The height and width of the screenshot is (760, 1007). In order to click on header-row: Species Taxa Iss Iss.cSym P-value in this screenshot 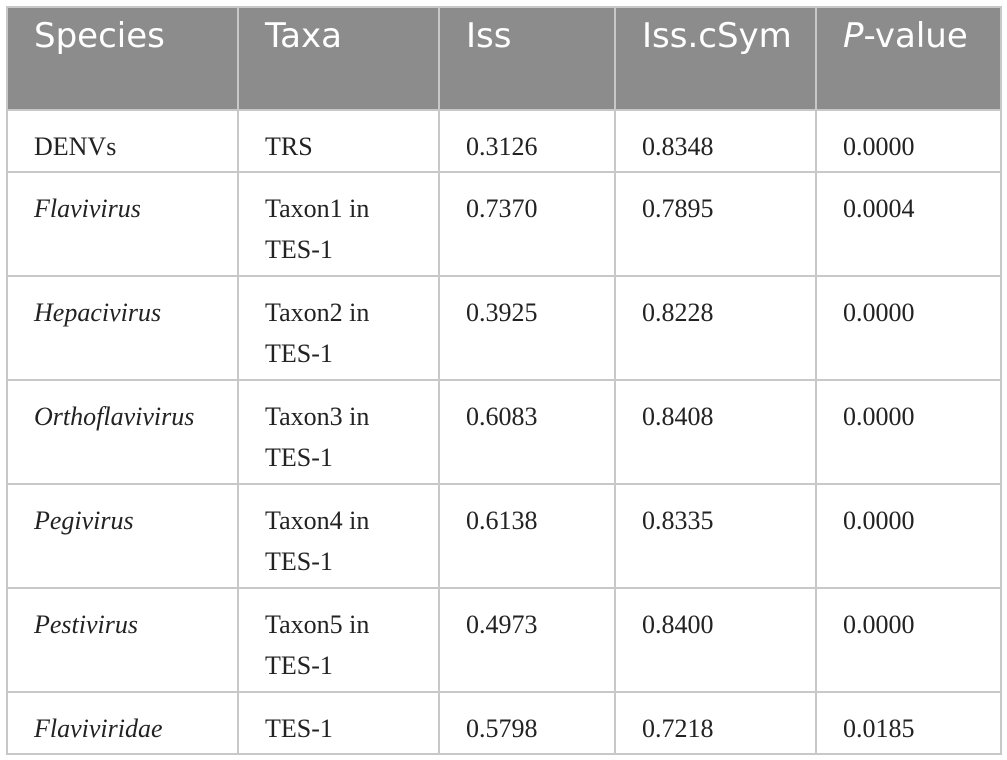, I will do `click(504, 58)`.